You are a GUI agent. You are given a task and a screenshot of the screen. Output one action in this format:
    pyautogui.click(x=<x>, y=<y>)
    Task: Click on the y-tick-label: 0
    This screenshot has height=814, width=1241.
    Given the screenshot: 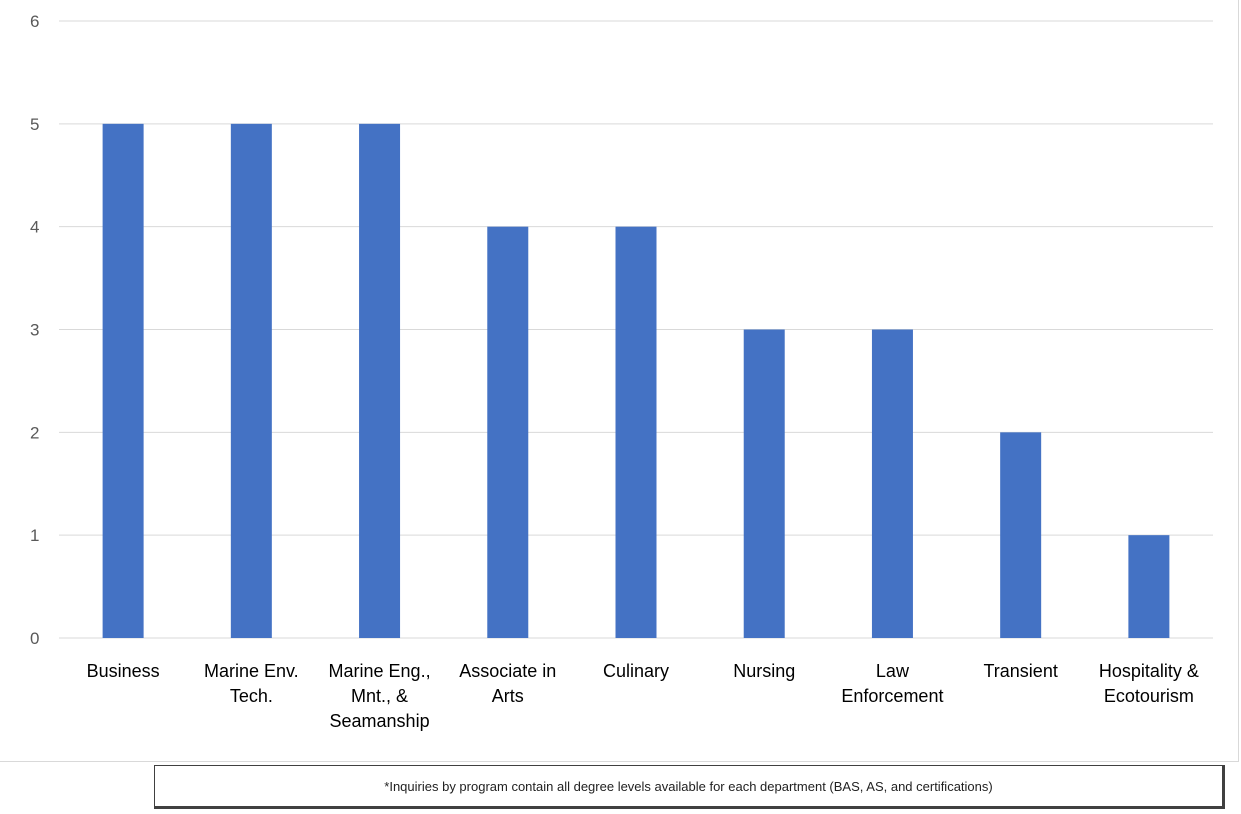 What is the action you would take?
    pyautogui.click(x=34, y=638)
    